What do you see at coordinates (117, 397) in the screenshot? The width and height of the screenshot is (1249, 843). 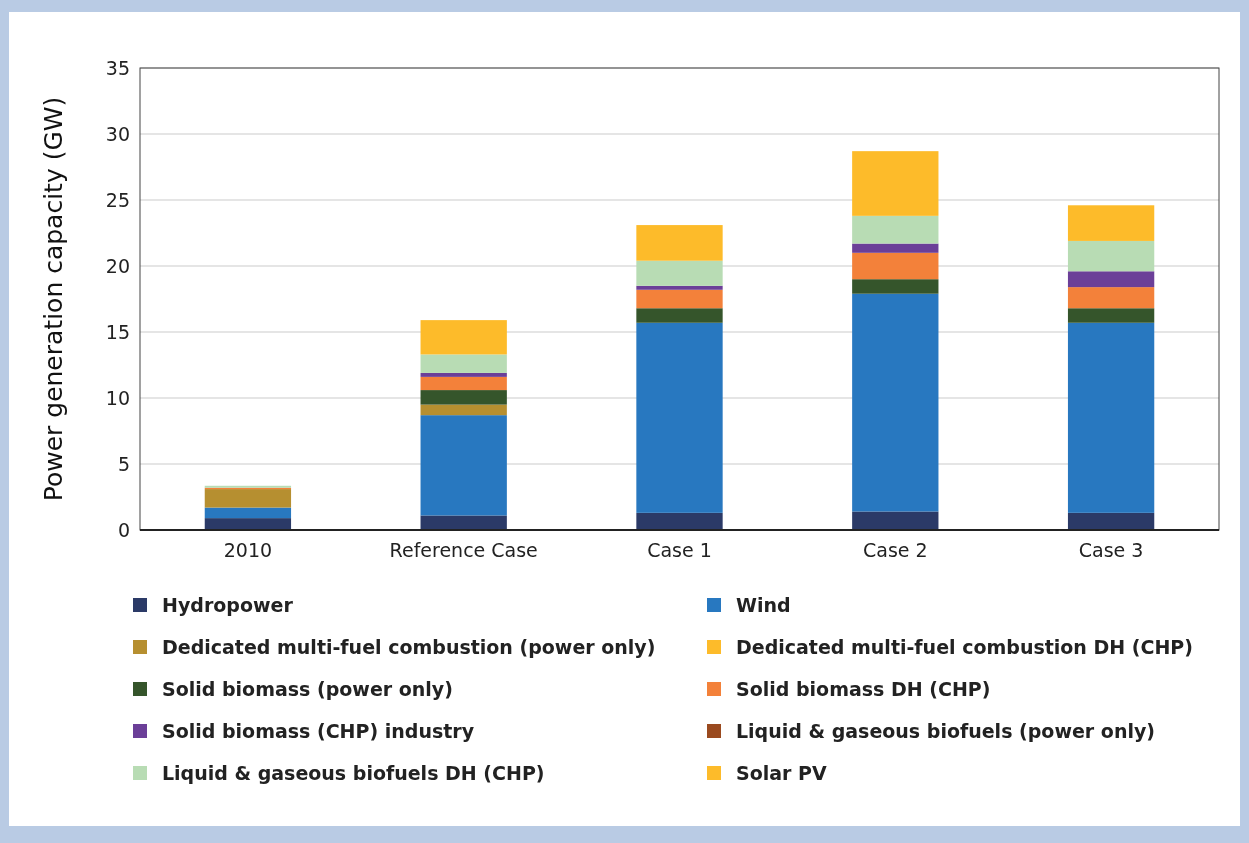 I see `y-tick-label: 10` at bounding box center [117, 397].